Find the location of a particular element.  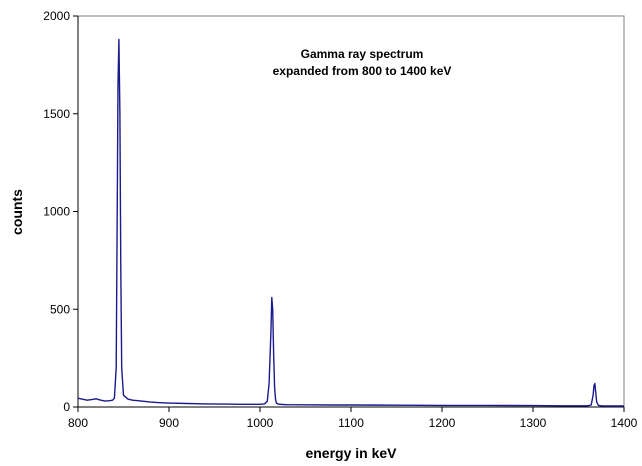

x-axis-ticks: 800 900 1000 1100 1200 1300 1400 is located at coordinates (353, 418).